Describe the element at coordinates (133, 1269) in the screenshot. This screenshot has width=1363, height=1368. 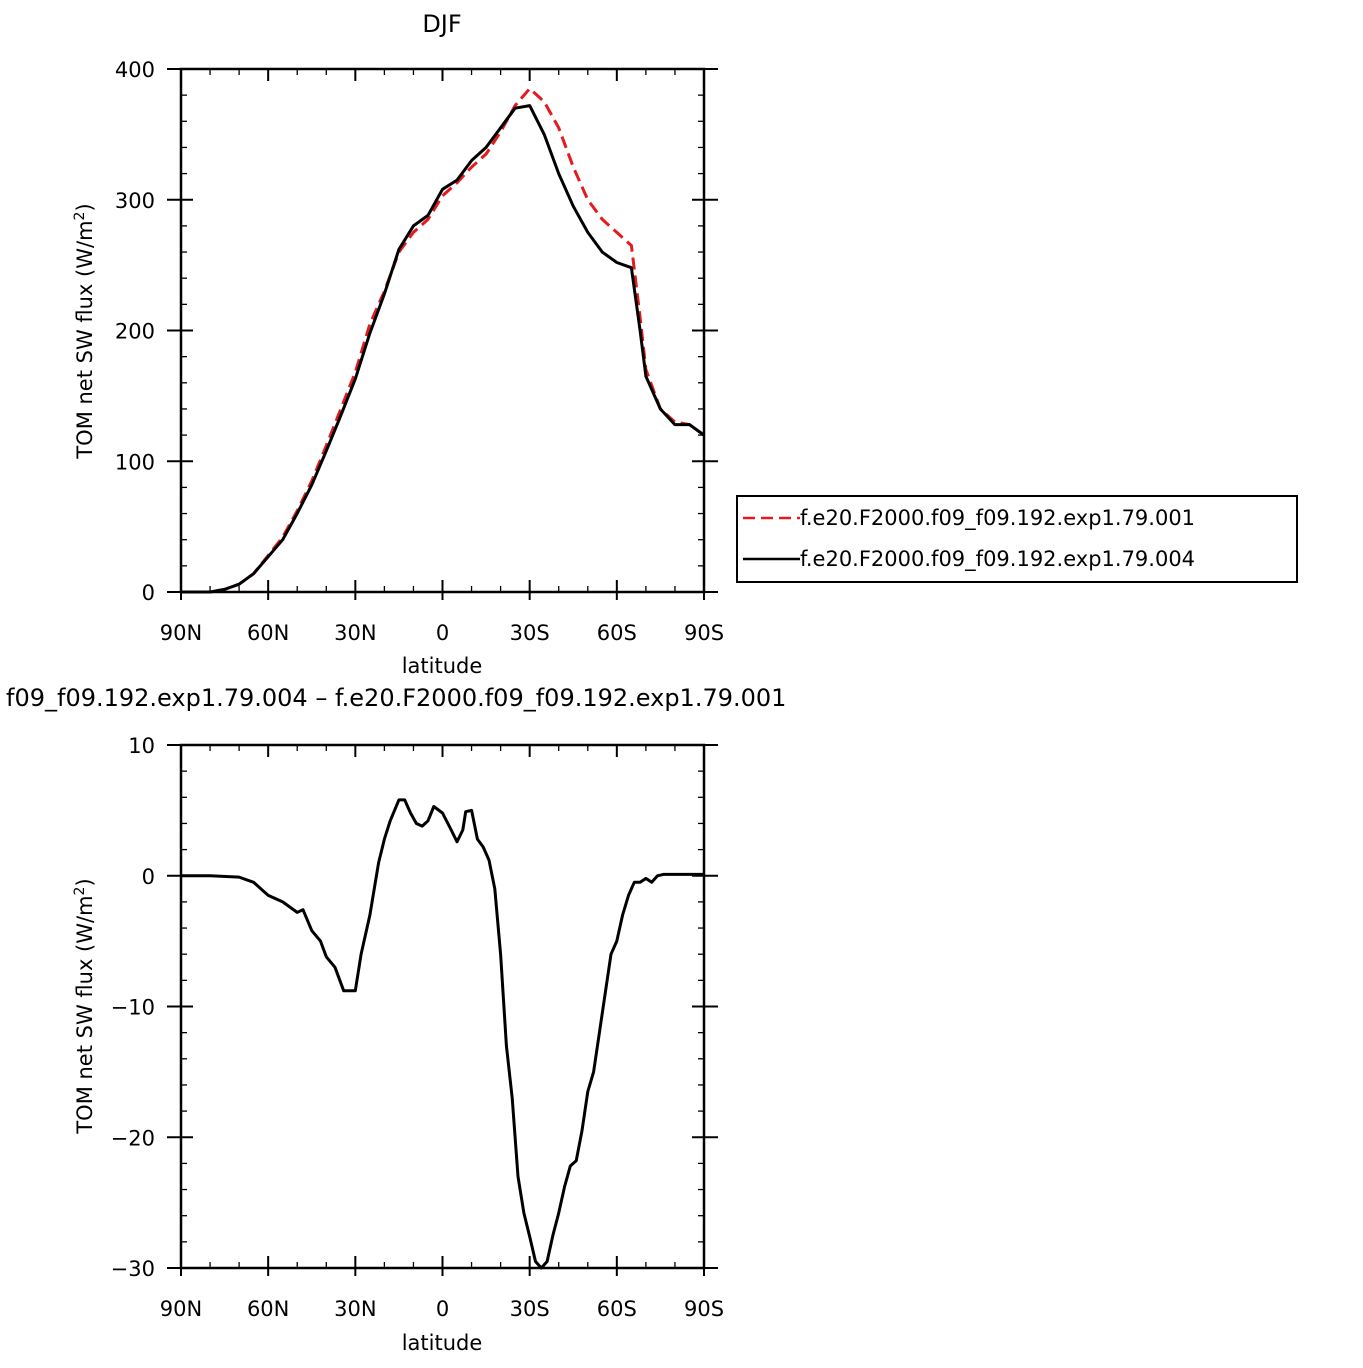
I see `bottom-y-tick-label: −30` at that location.